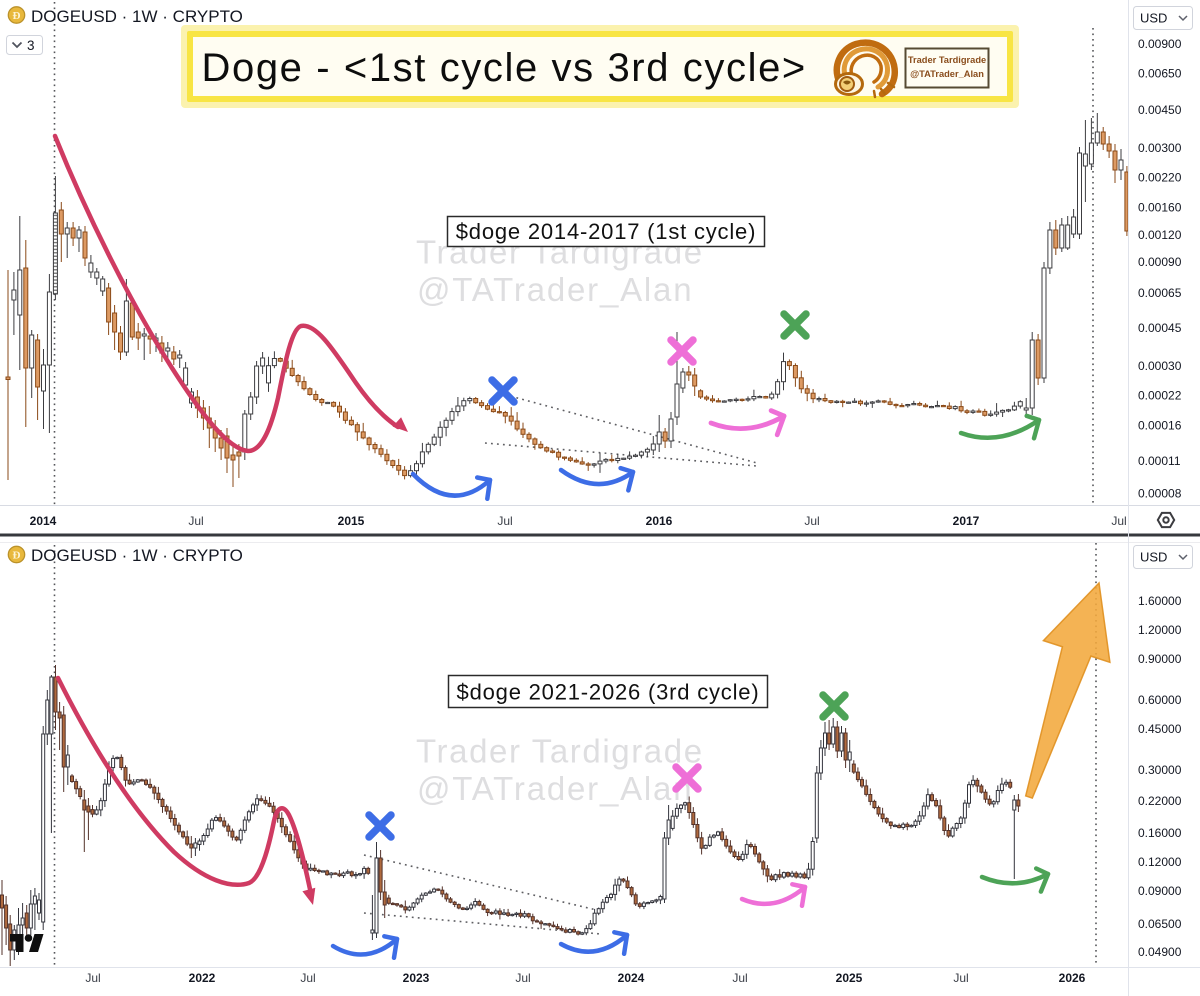 The height and width of the screenshot is (996, 1200). What do you see at coordinates (1160, 952) in the screenshot?
I see `svg-text: 0.04900` at bounding box center [1160, 952].